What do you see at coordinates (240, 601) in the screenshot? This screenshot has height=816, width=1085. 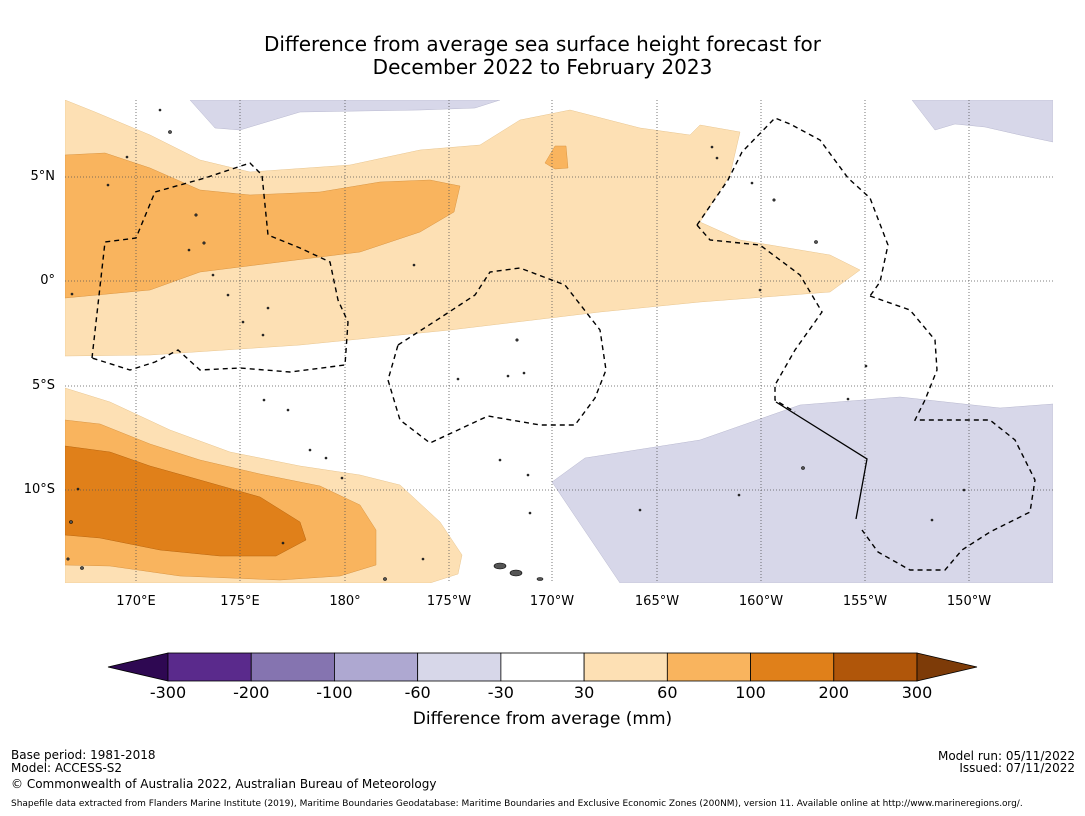 I see `lon-label-175e: 175°E` at bounding box center [240, 601].